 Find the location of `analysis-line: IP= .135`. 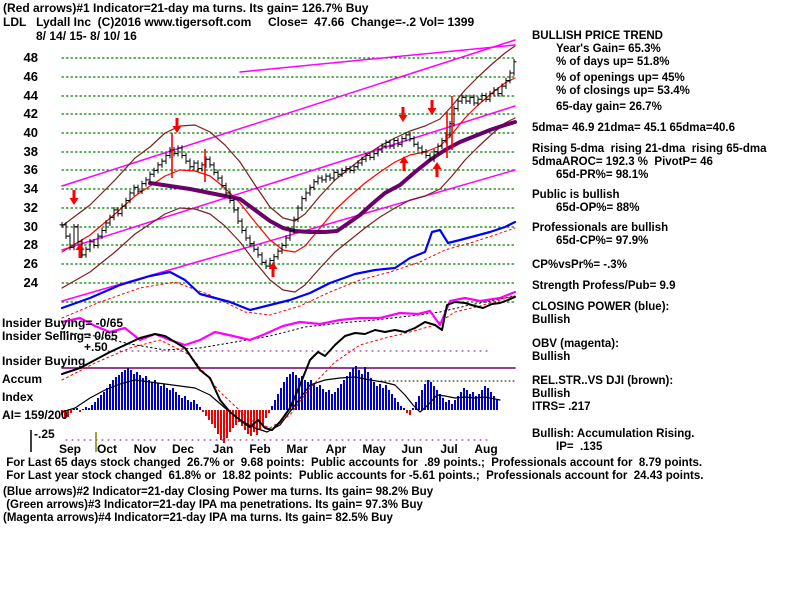

analysis-line: IP= .135 is located at coordinates (579, 447).